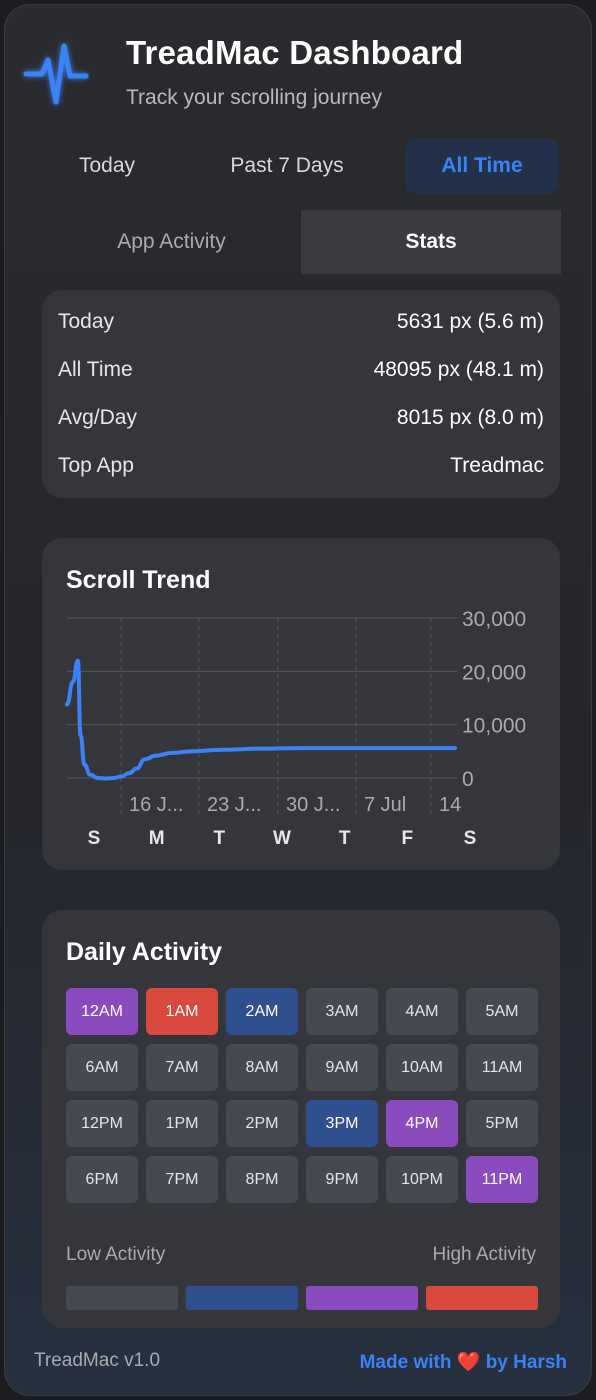 This screenshot has height=1400, width=596. What do you see at coordinates (470, 417) in the screenshot?
I see `stat-value: 8015 px (8.0 m)` at bounding box center [470, 417].